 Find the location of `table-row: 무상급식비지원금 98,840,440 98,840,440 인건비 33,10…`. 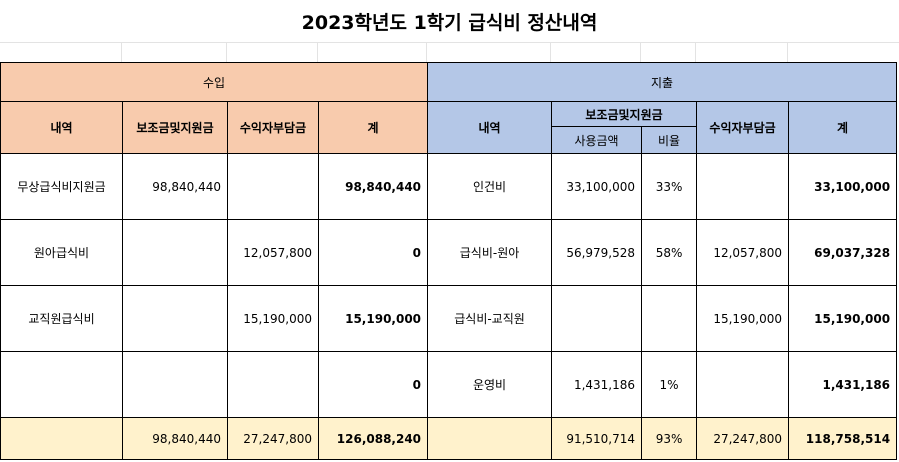

table-row: 무상급식비지원금 98,840,440 98,840,440 인건비 33,10… is located at coordinates (449, 186).